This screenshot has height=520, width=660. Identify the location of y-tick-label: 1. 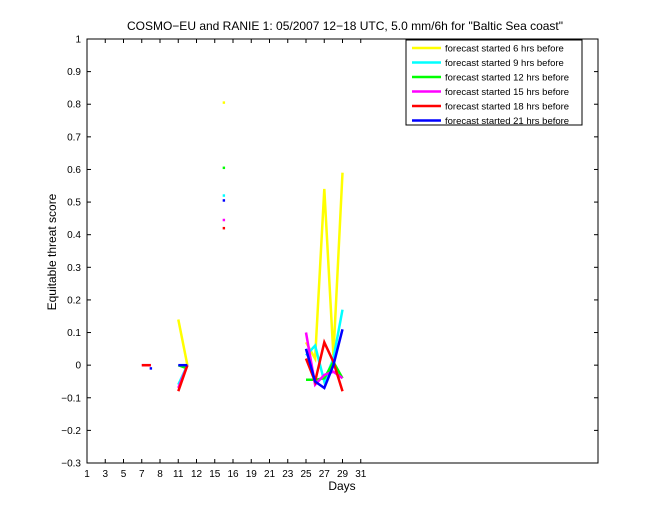
(78, 40).